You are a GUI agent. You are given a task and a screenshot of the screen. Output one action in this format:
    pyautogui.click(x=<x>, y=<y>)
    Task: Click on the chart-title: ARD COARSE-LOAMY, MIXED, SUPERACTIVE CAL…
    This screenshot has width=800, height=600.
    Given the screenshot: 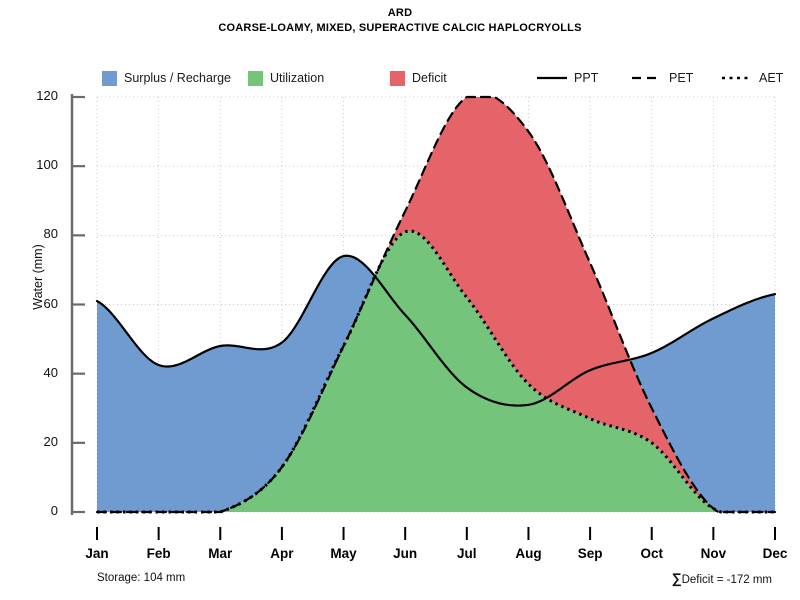 What is the action you would take?
    pyautogui.click(x=400, y=21)
    